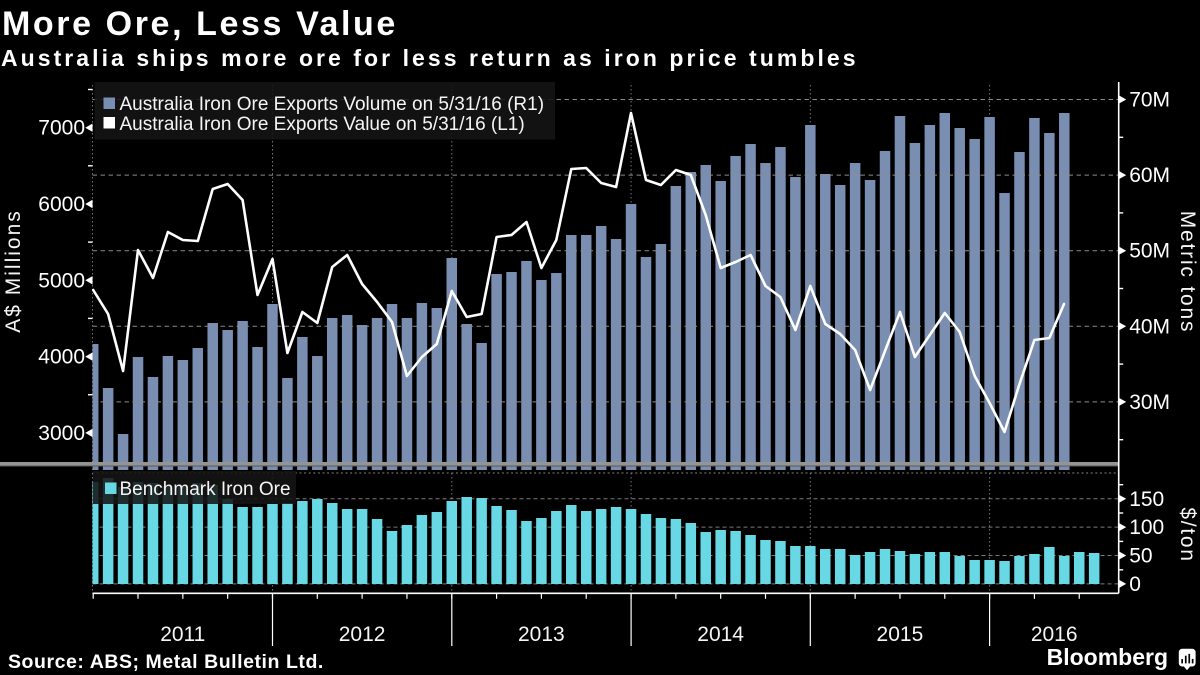 The height and width of the screenshot is (675, 1200). Describe the element at coordinates (1107, 657) in the screenshot. I see `svg-text: Bloomberg` at that location.